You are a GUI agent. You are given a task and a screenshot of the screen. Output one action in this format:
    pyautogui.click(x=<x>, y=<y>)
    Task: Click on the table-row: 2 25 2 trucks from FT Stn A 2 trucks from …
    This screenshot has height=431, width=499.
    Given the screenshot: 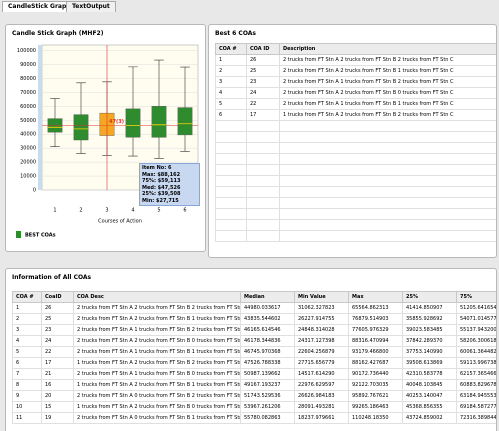 What is the action you would take?
    pyautogui.click(x=355, y=71)
    